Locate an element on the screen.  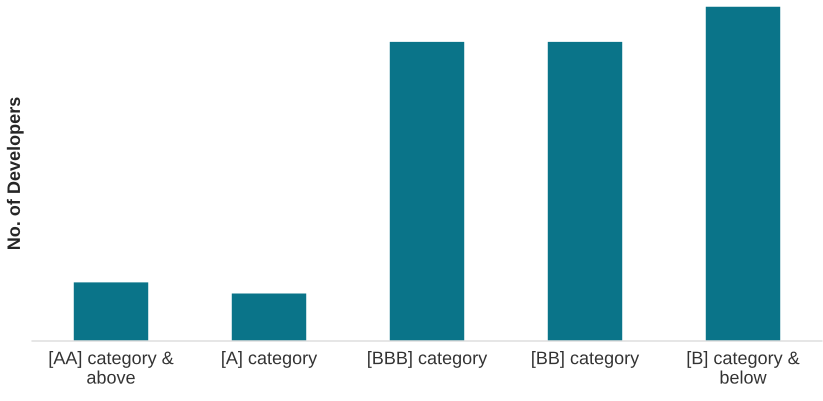
x-tick-label: [B] category & below is located at coordinates (744, 367).